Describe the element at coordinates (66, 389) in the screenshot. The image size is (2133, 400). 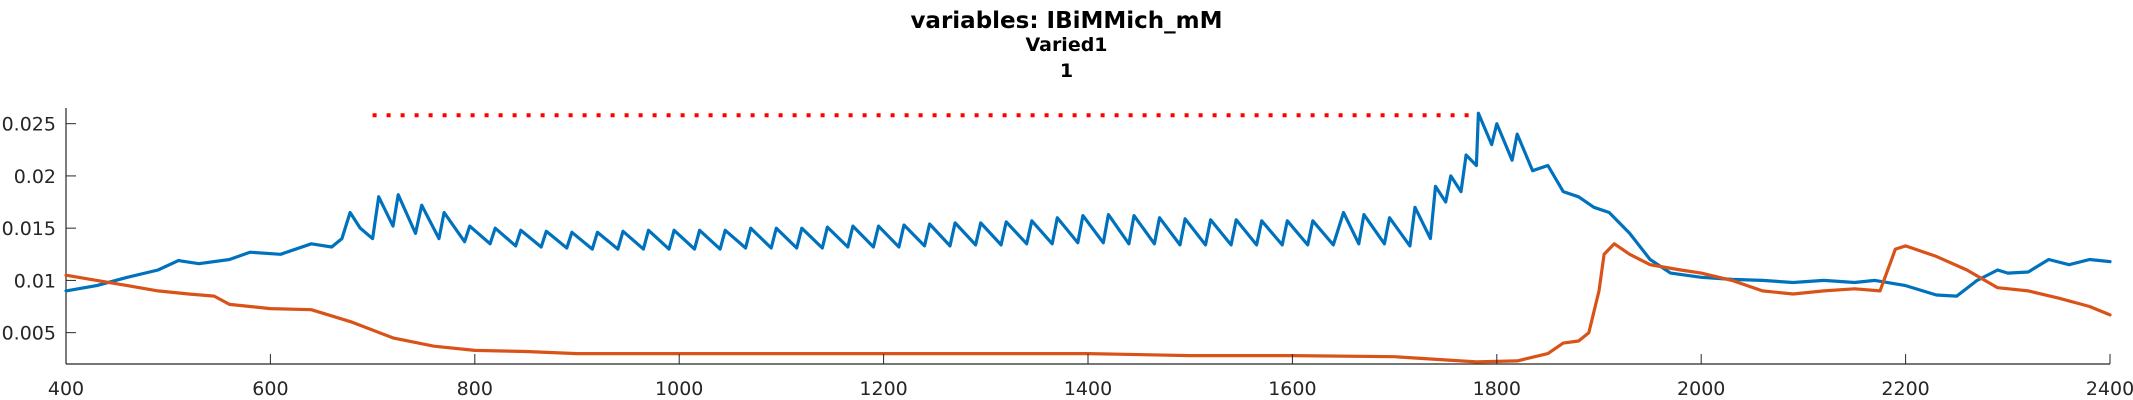
I see `x-tick-label: 400` at that location.